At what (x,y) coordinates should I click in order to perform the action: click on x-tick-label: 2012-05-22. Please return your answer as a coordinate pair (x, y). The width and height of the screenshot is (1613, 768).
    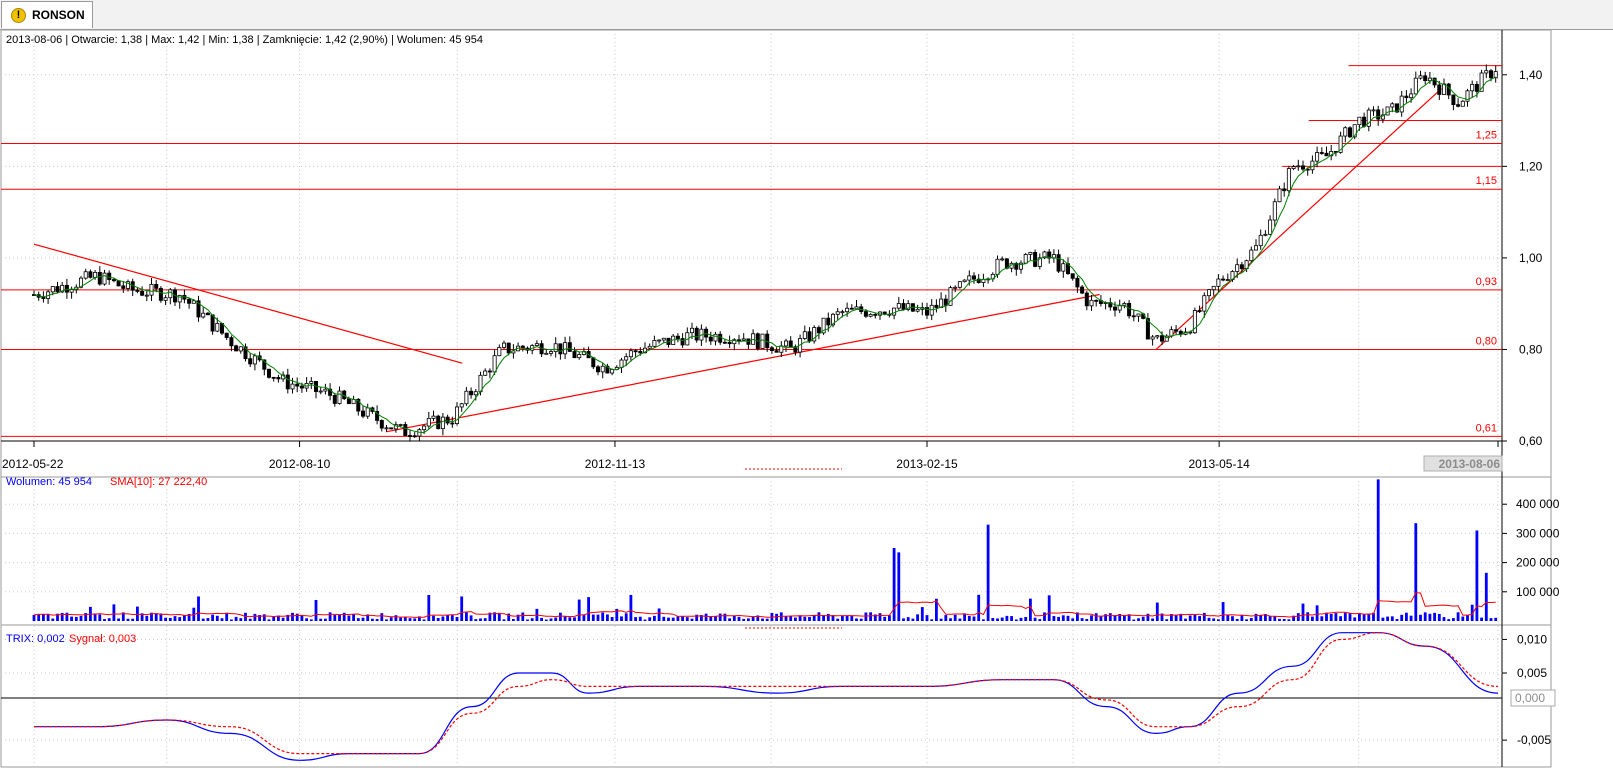
    Looking at the image, I should click on (33, 464).